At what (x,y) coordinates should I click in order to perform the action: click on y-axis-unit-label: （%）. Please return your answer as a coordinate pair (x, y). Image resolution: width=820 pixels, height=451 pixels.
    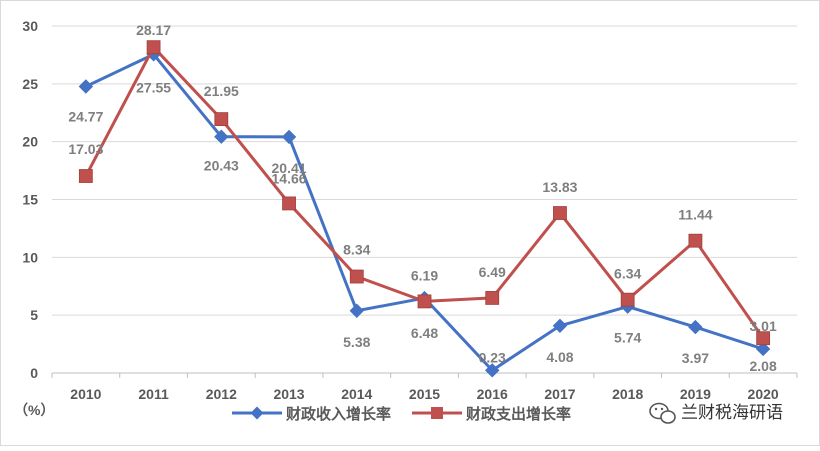
    Looking at the image, I should click on (34, 410).